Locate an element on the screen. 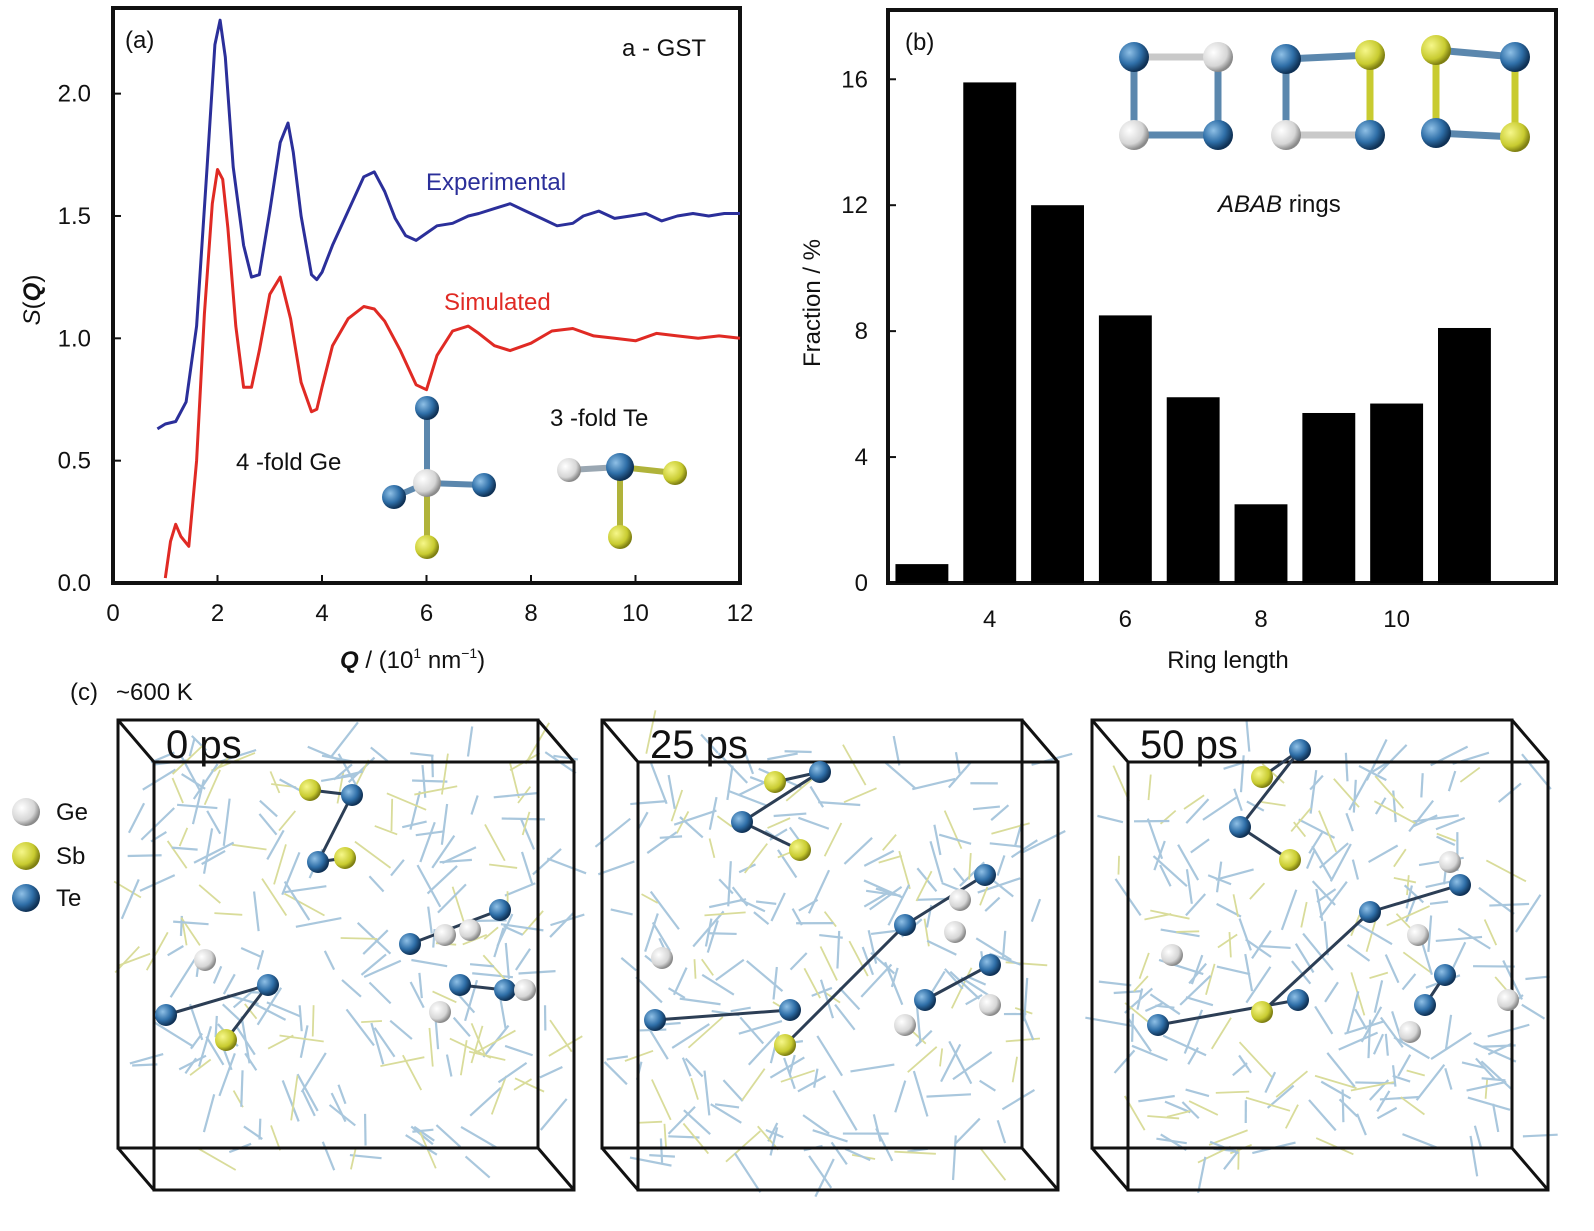 The image size is (1594, 1231). y-tick-label: 1.5 is located at coordinates (74, 216).